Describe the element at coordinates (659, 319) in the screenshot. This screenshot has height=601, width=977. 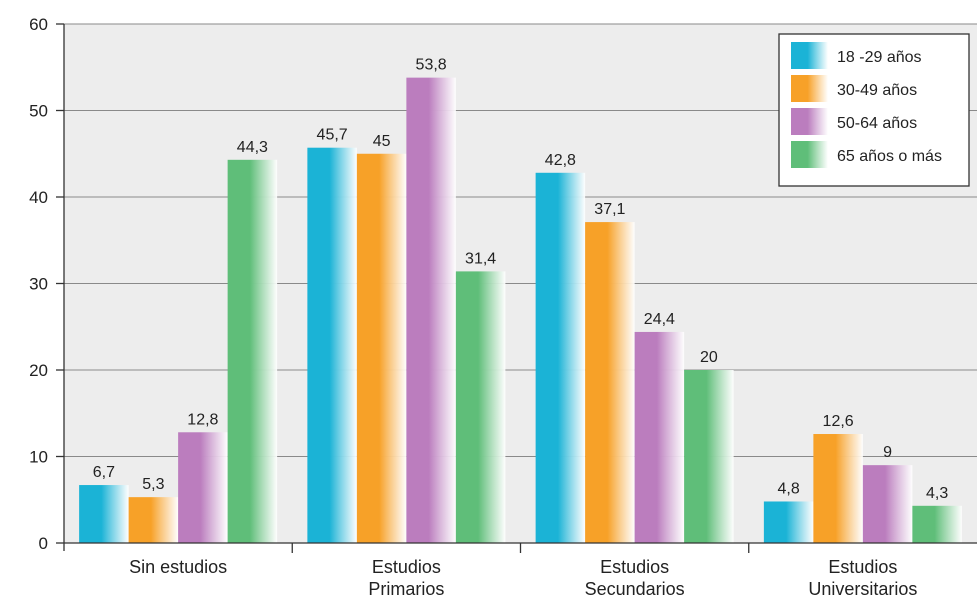
I see `data-label: 24,4` at that location.